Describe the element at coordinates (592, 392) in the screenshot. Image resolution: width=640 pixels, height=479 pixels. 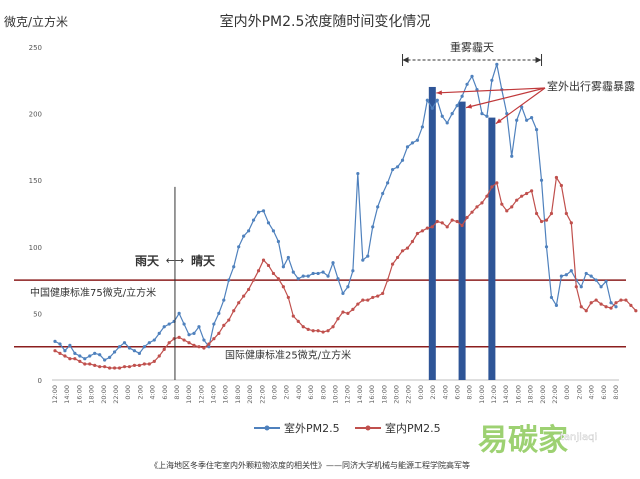
I see `x-tick-label: 4:00` at that location.